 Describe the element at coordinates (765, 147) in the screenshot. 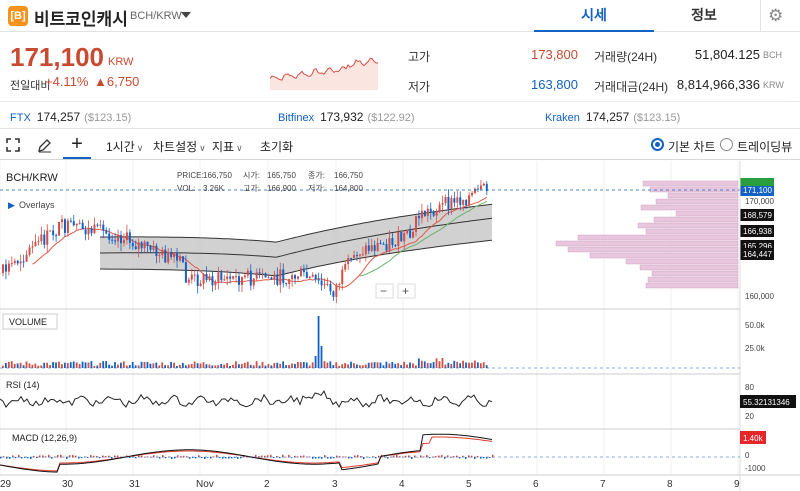

I see `tradingview-label: 트레이딩뷰` at that location.